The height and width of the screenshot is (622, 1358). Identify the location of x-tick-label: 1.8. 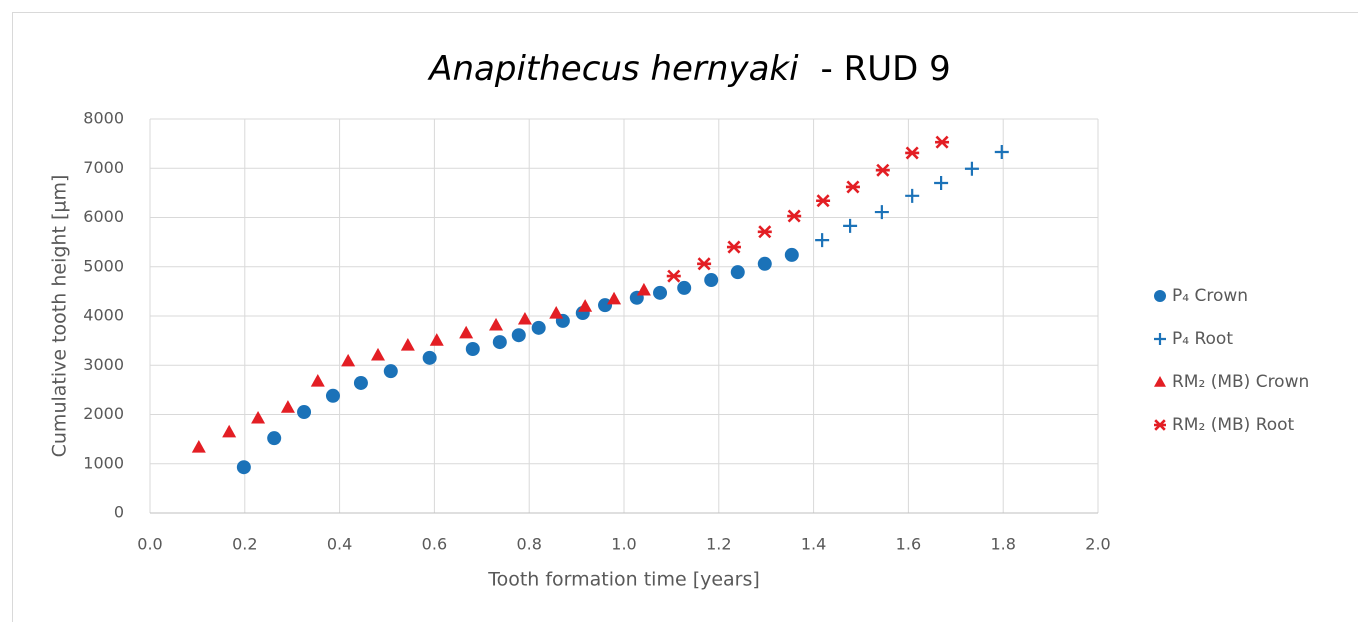
(1002, 544).